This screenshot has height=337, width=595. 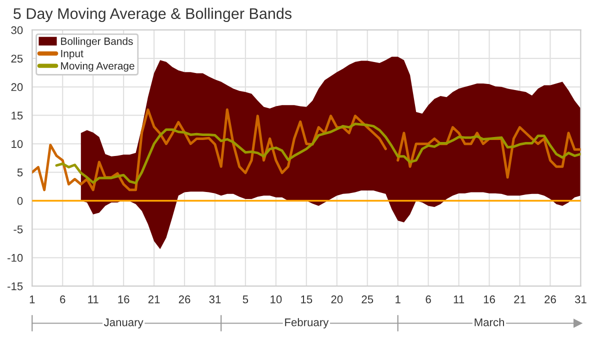 I want to click on x-tick-label: 15, so click(x=306, y=300).